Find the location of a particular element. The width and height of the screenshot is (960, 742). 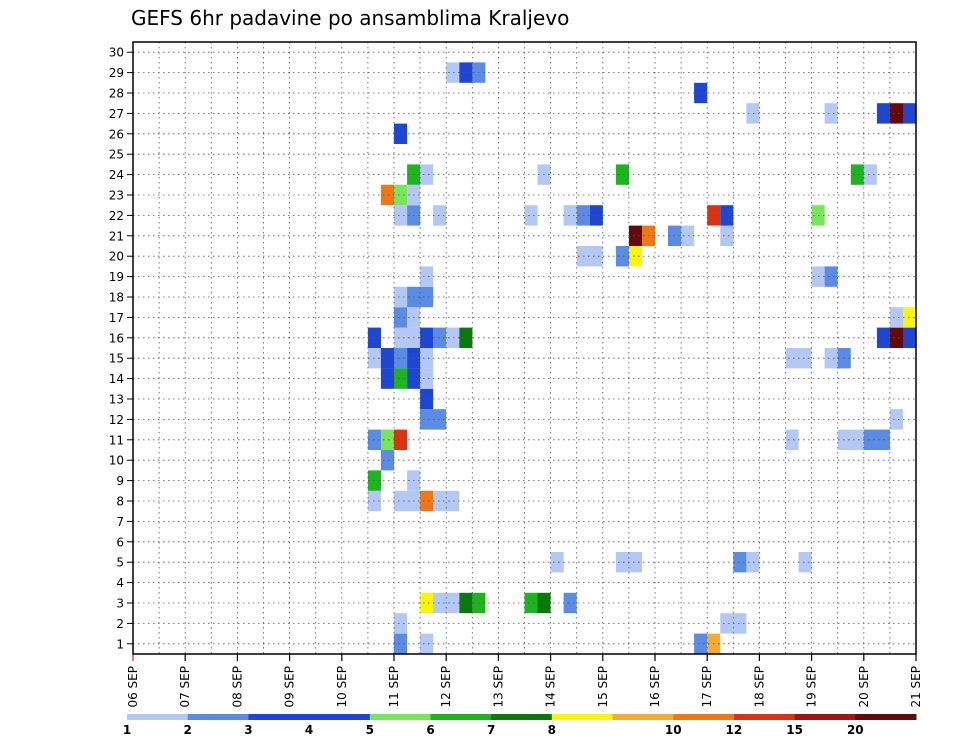

y-tick-label: 12 is located at coordinates (116, 420).